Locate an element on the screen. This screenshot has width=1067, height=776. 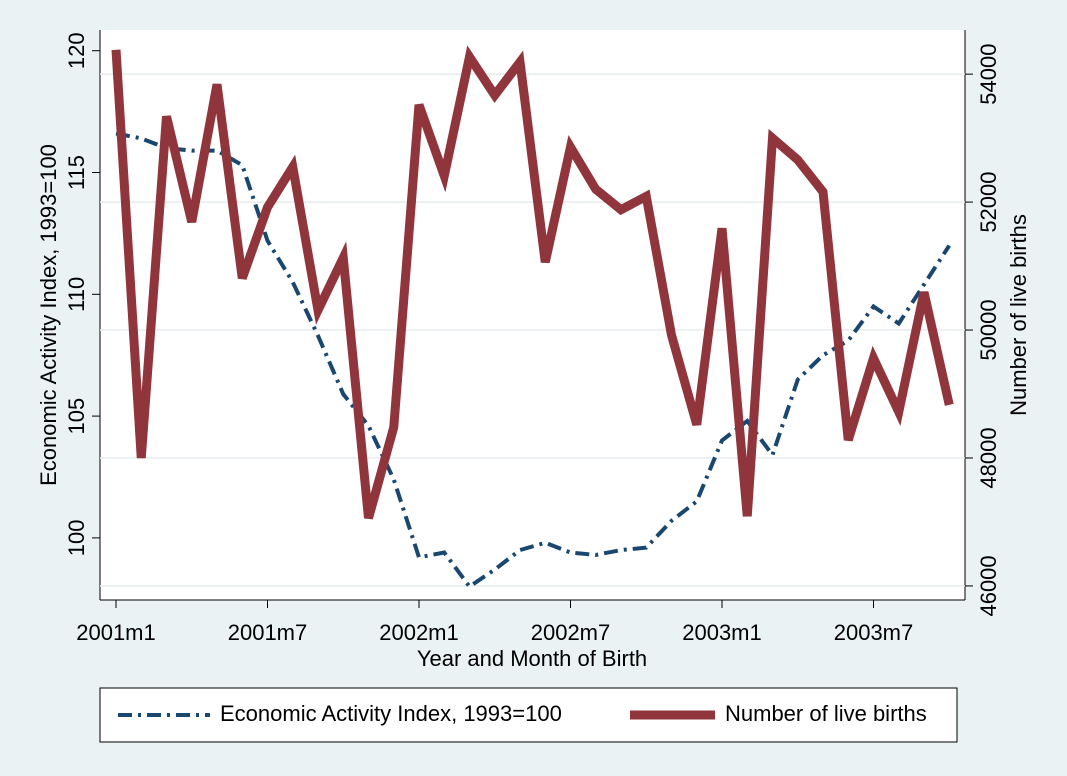
y-axis-title: Economic Activity Index, 1993=100 is located at coordinates (48, 315).